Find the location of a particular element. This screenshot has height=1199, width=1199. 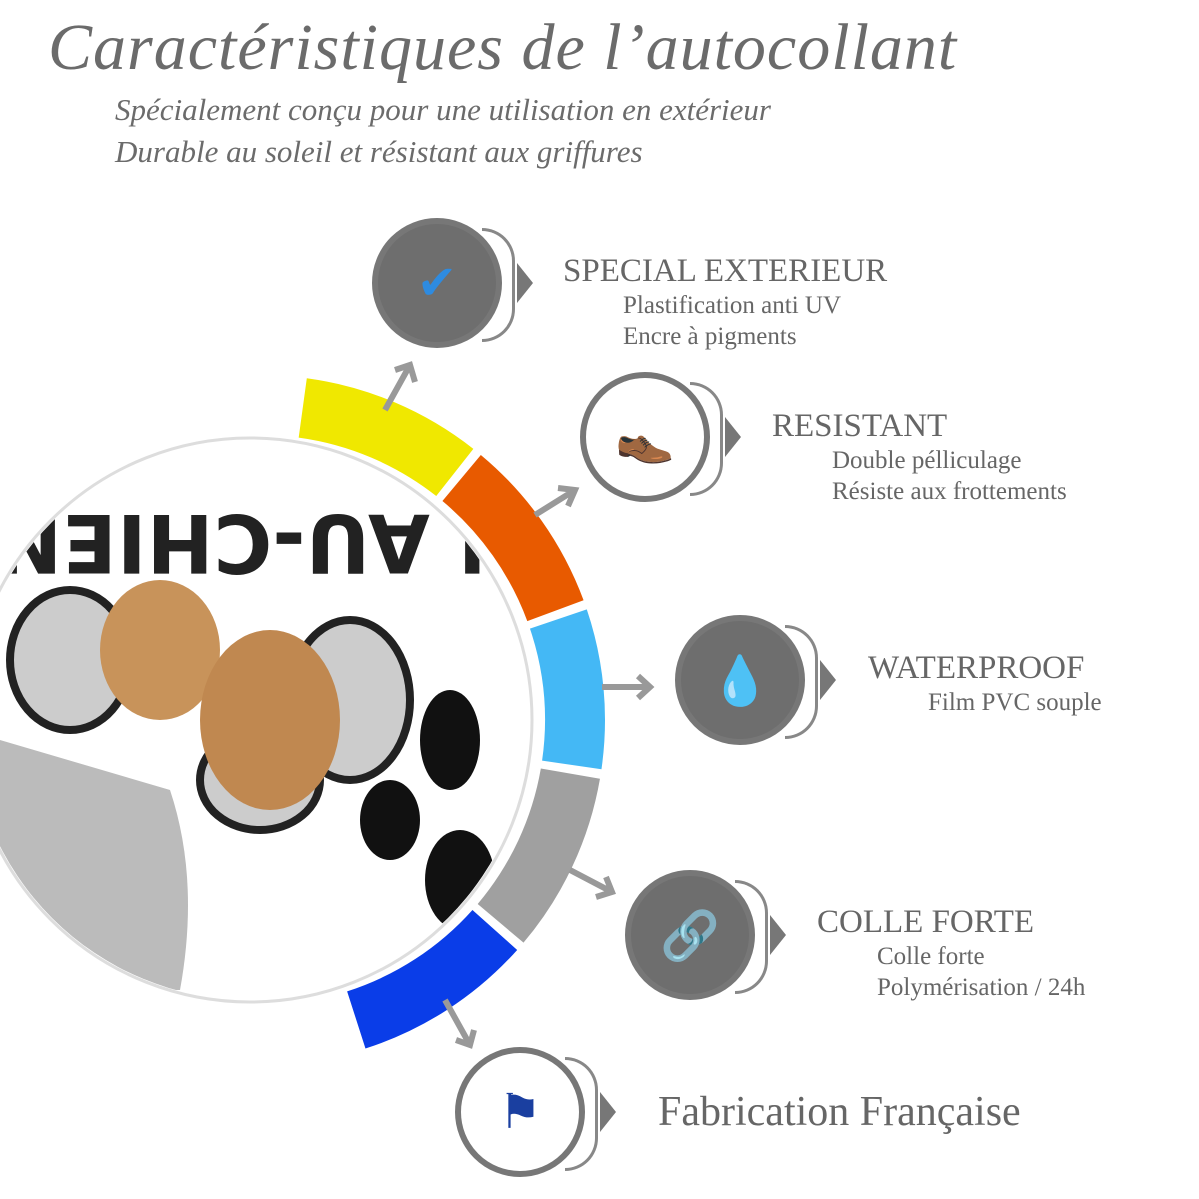

feature-title: Fabrication Française is located at coordinates (839, 1112).